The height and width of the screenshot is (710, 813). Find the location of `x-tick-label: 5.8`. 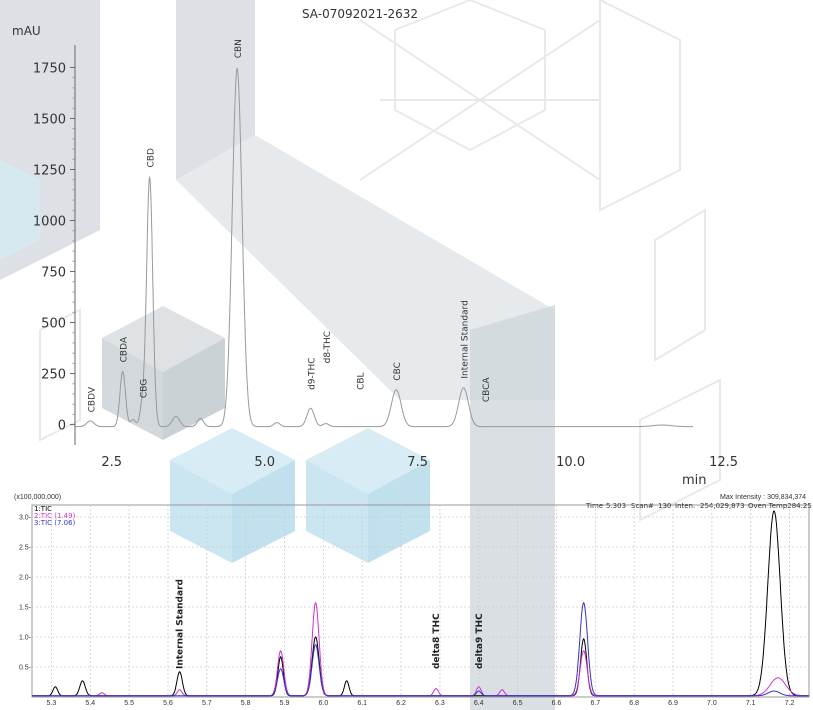

x-tick-label: 5.8 is located at coordinates (246, 703).